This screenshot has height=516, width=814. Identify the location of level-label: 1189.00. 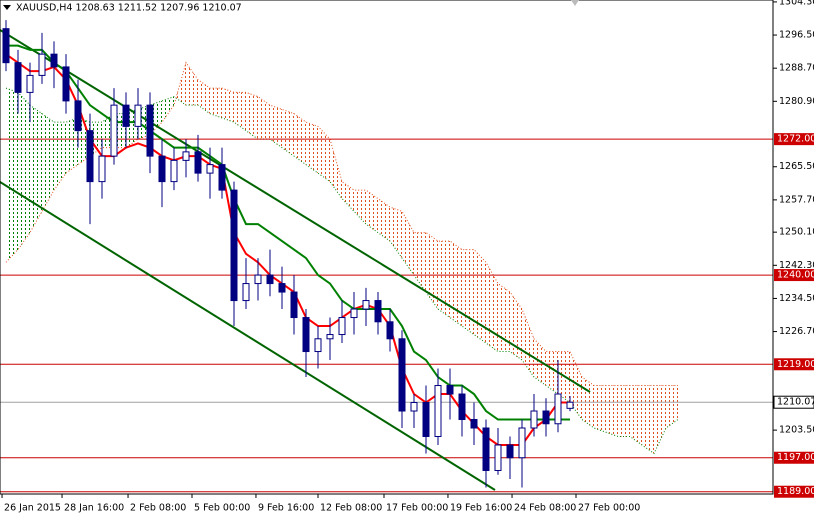
(795, 491).